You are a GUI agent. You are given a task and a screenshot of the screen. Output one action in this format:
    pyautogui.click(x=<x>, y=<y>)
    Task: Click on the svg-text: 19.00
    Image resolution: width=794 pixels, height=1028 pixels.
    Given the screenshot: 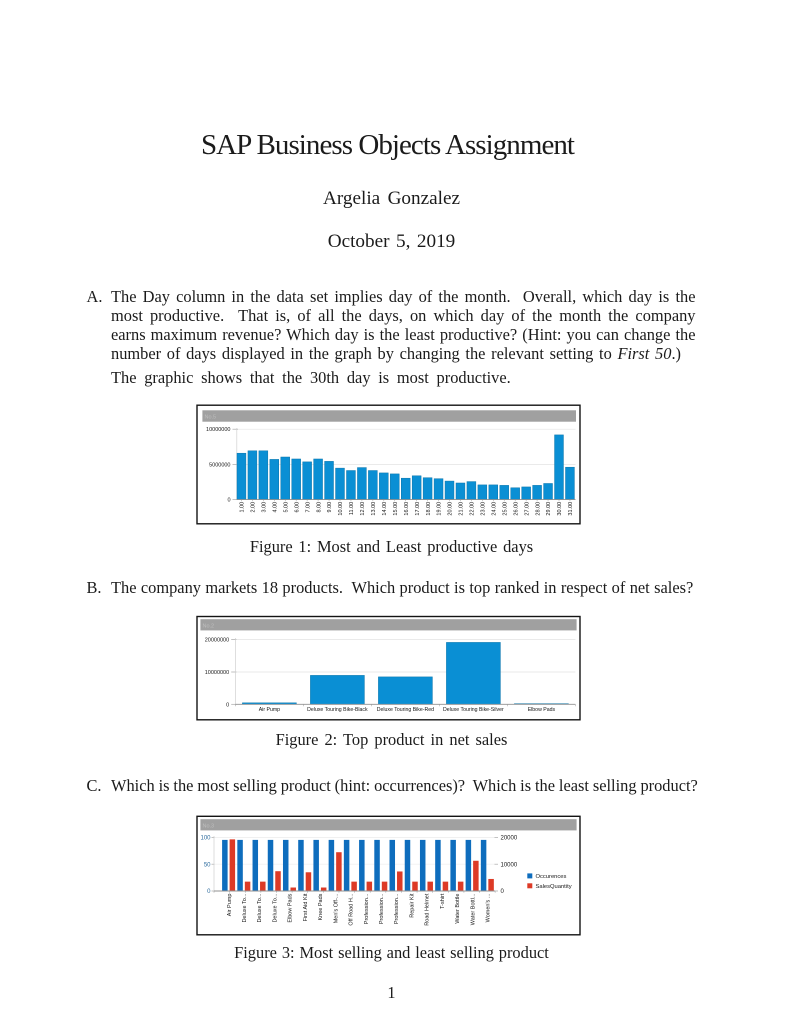 What is the action you would take?
    pyautogui.click(x=440, y=509)
    